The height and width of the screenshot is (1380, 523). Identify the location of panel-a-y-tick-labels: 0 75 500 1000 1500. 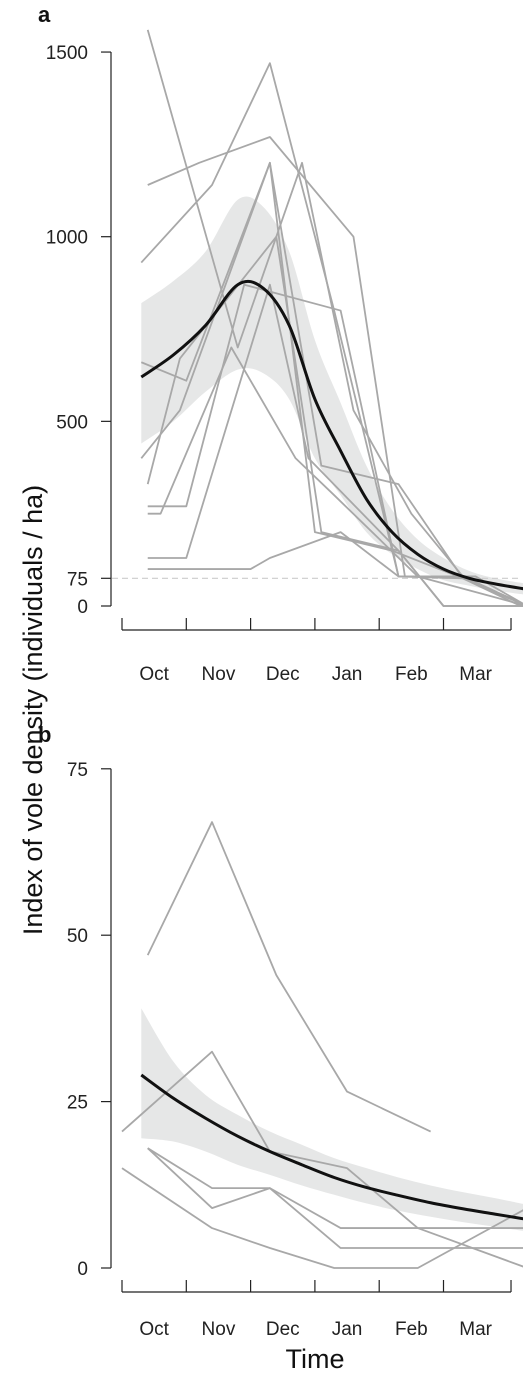
(67, 330).